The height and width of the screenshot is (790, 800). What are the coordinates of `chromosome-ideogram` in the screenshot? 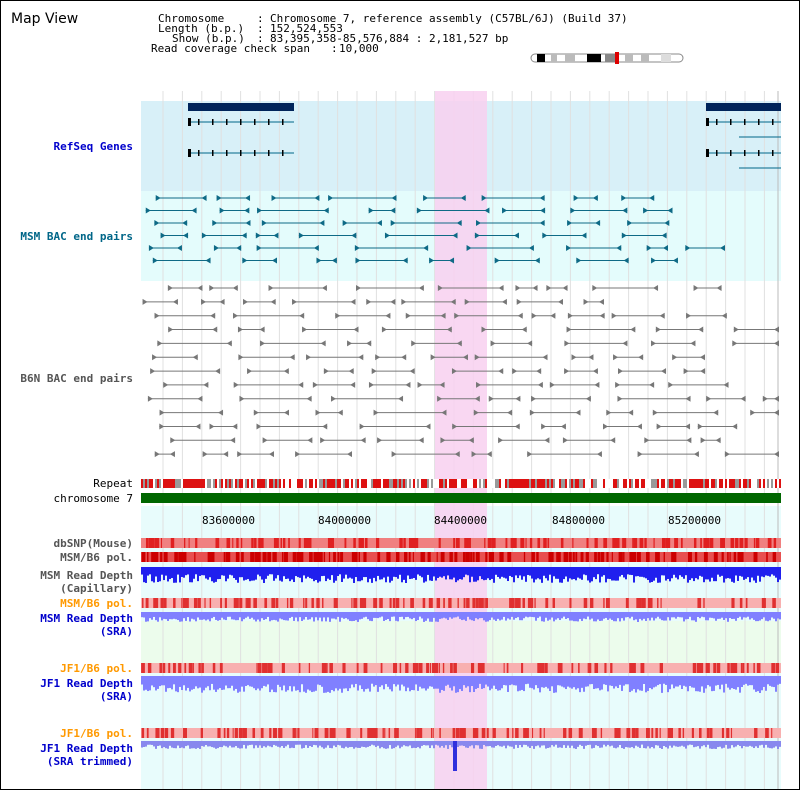 It's located at (607, 58).